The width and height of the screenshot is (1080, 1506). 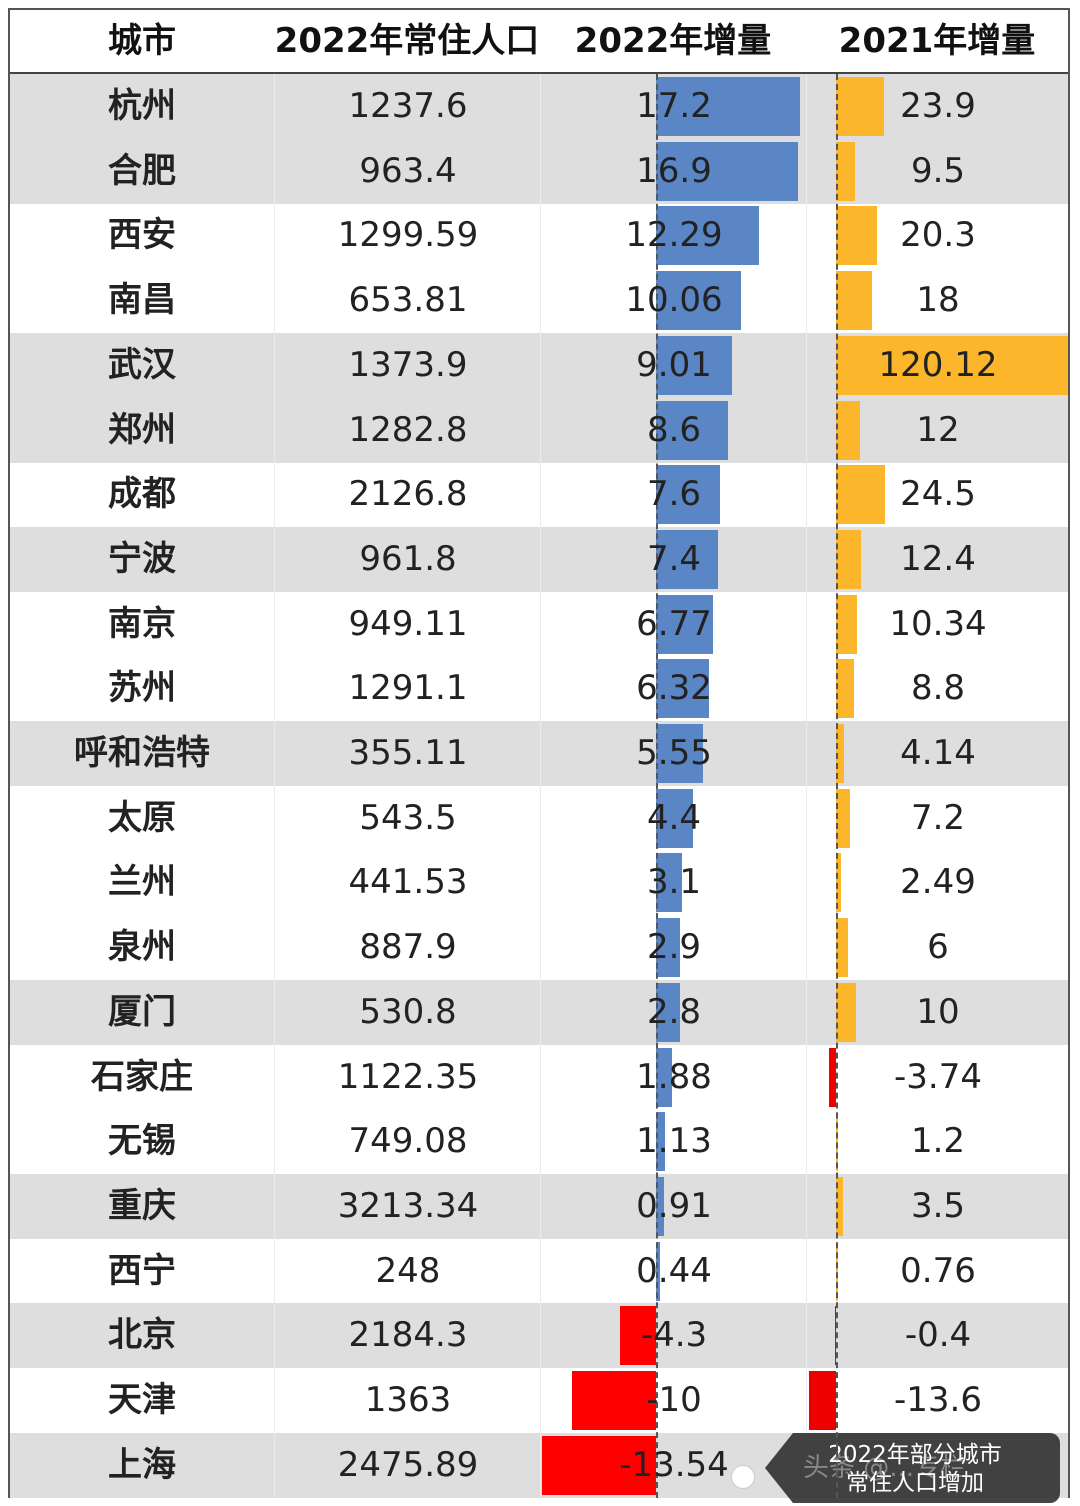 What do you see at coordinates (835, 1336) in the screenshot?
I see `bar-2021-北京` at bounding box center [835, 1336].